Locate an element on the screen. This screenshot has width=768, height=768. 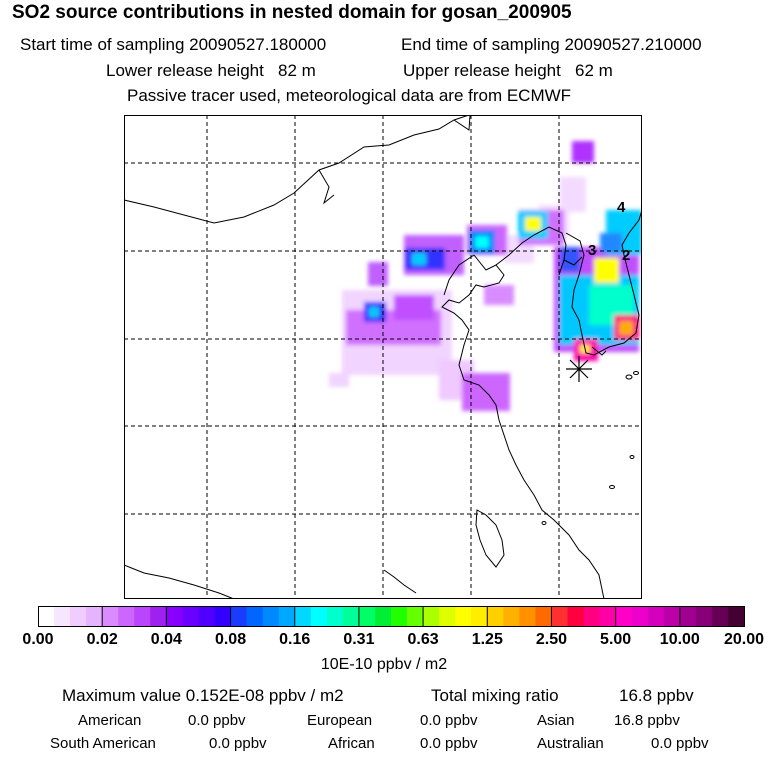
border-kink is located at coordinates (326, 187).